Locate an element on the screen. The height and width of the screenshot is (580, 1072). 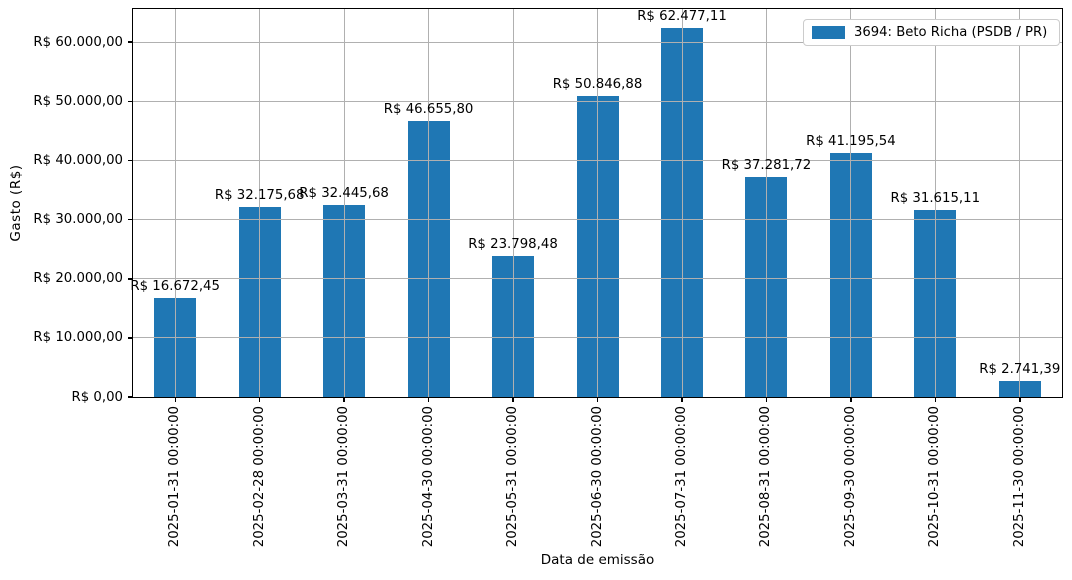
x-tick-label: 2025-05-31 00:00:00 is located at coordinates (512, 477).